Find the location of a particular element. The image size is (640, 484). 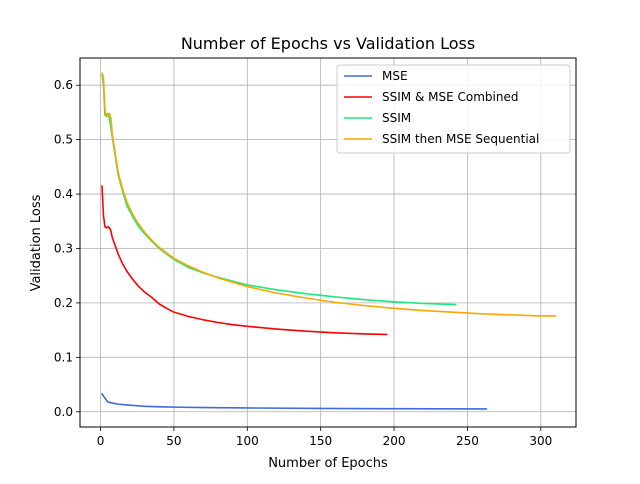

y-tick-label: 0.3 is located at coordinates (63, 248).